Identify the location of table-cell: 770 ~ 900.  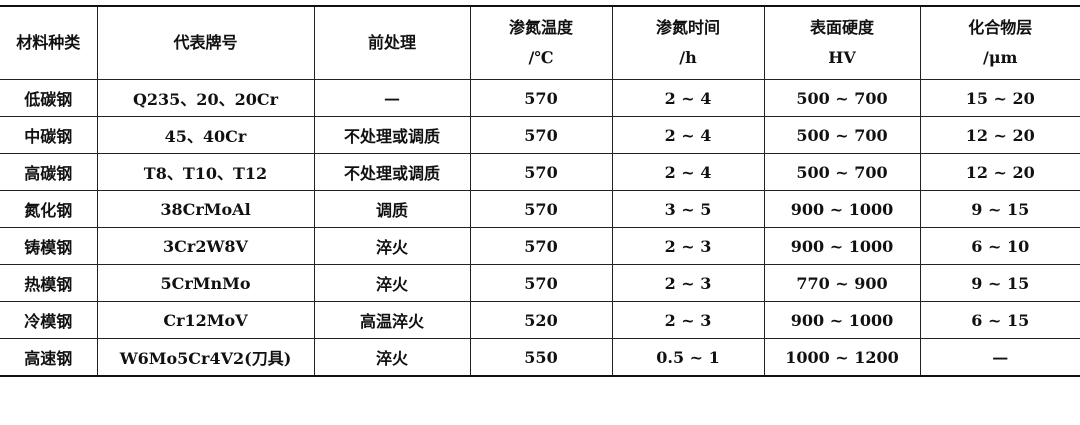
(842, 283).